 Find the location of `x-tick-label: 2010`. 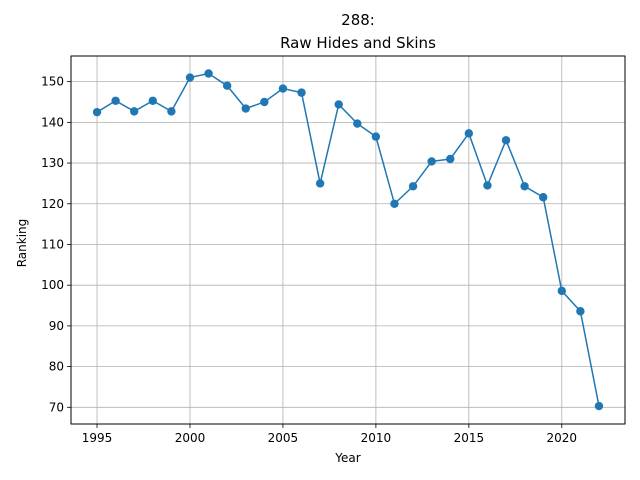

x-tick-label: 2010 is located at coordinates (376, 438).